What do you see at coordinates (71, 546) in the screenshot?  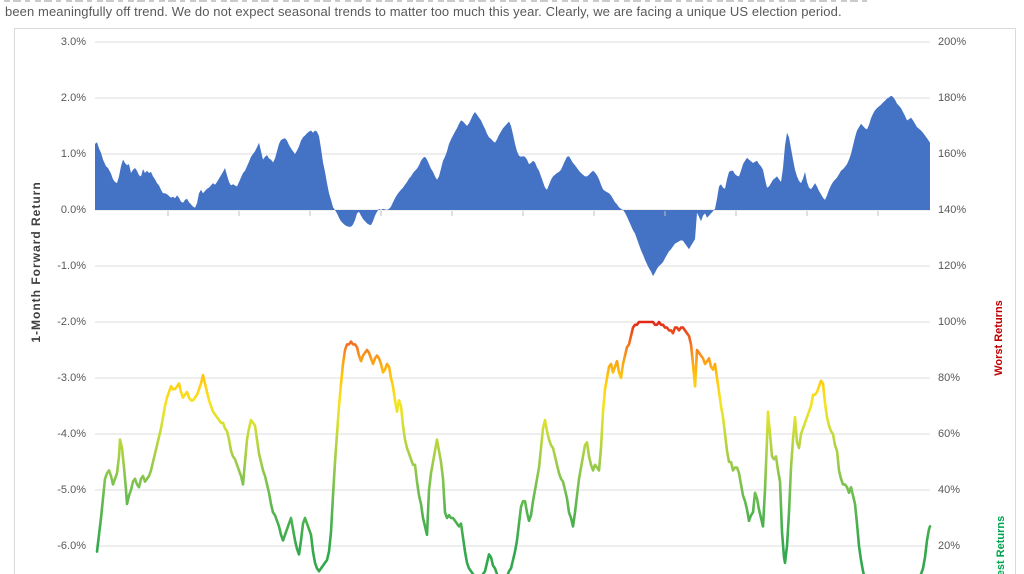 I see `y-axis-label-left: -6.0%` at bounding box center [71, 546].